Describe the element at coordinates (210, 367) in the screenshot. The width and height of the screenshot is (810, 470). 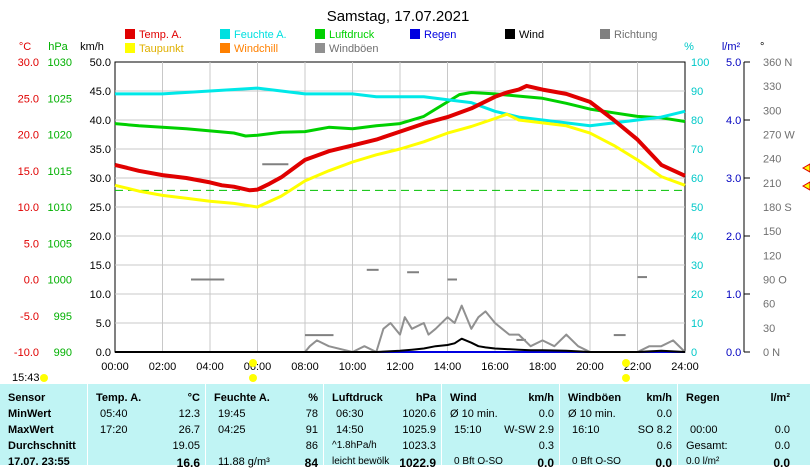
I see `time-tick-label: 04:00` at that location.